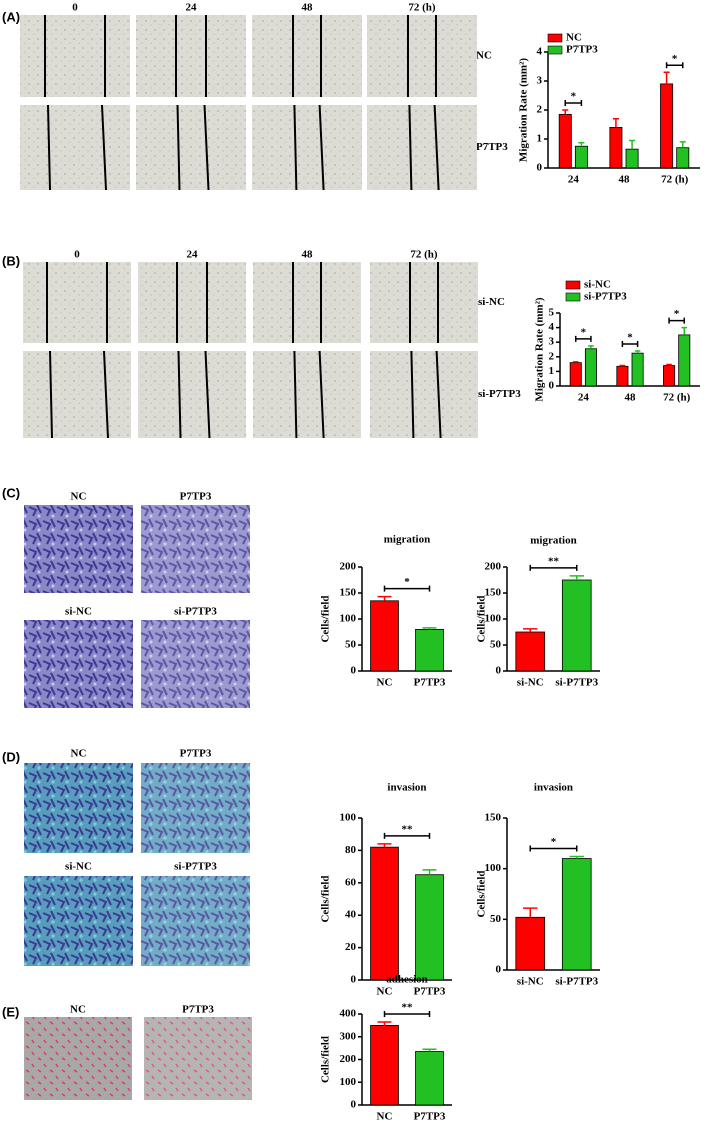 This screenshot has height=1124, width=709. Describe the element at coordinates (348, 1014) in the screenshot. I see `y-tick-label: 400` at that location.